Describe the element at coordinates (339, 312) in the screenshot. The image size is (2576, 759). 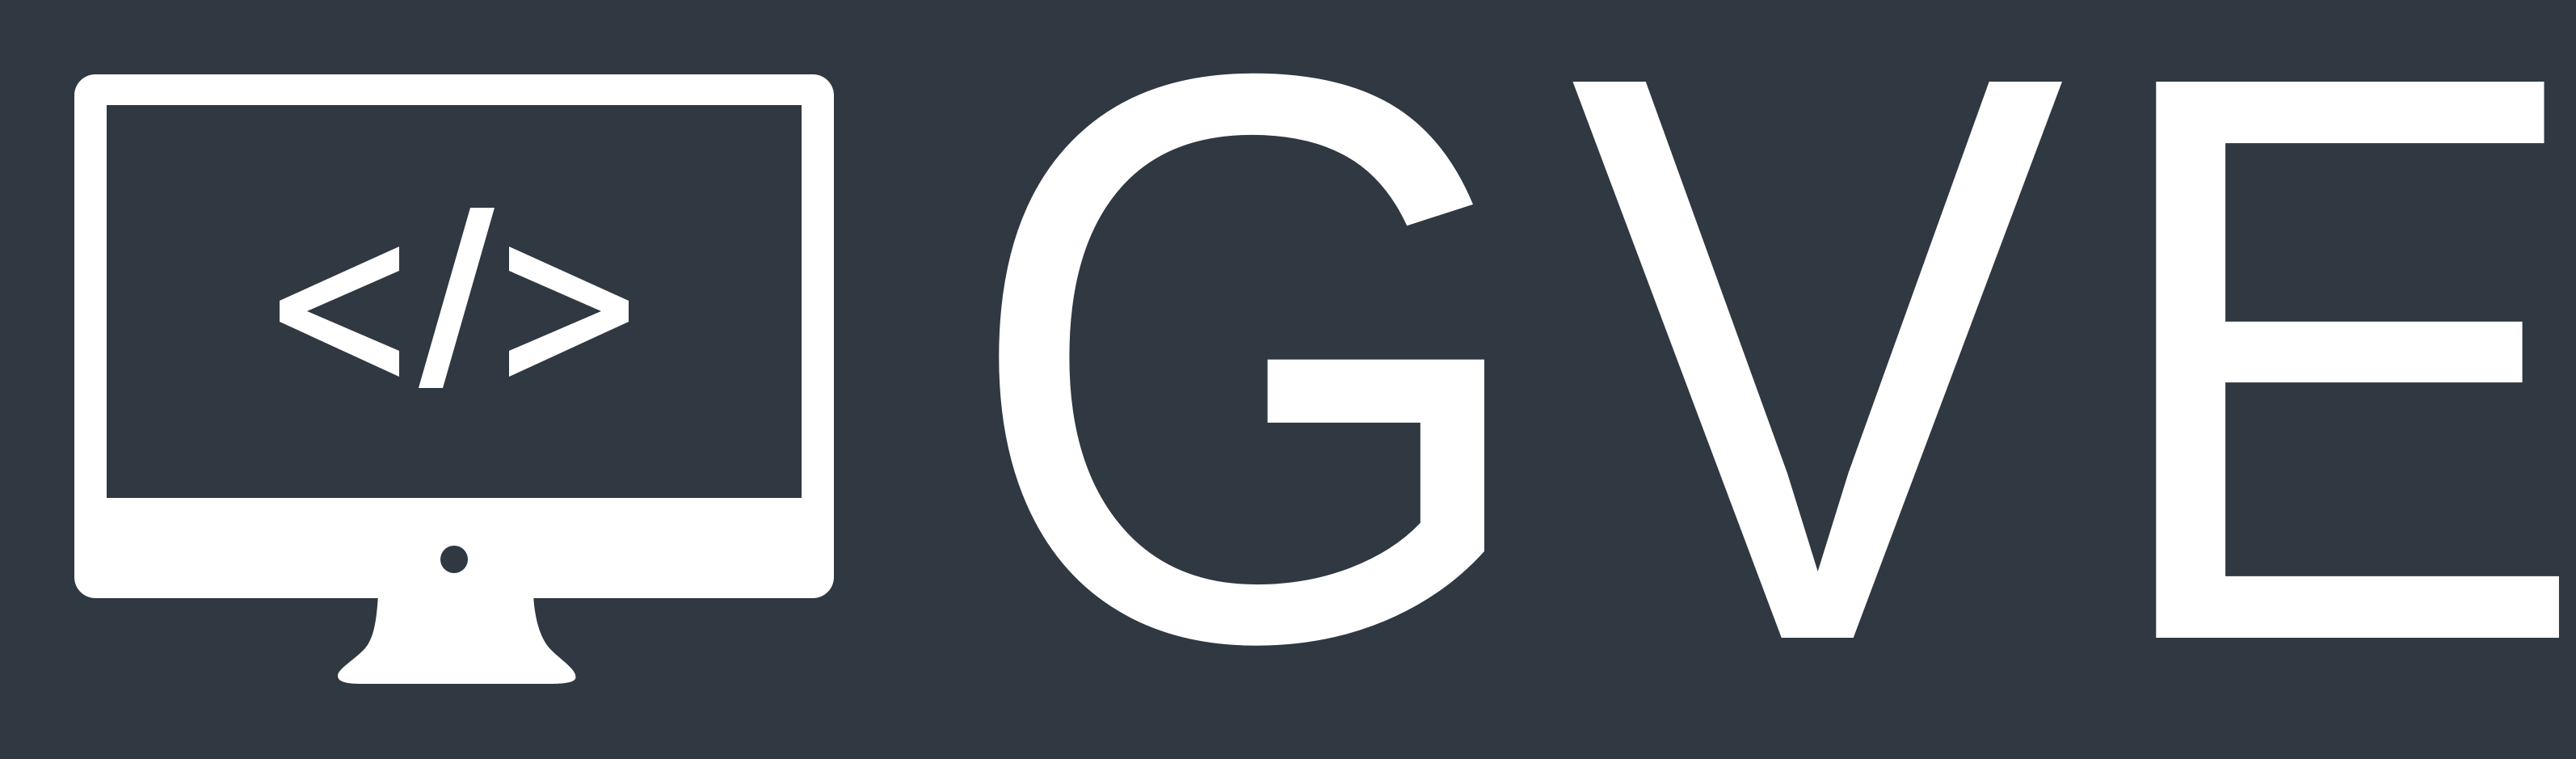
I see `code-left-bracket` at that location.